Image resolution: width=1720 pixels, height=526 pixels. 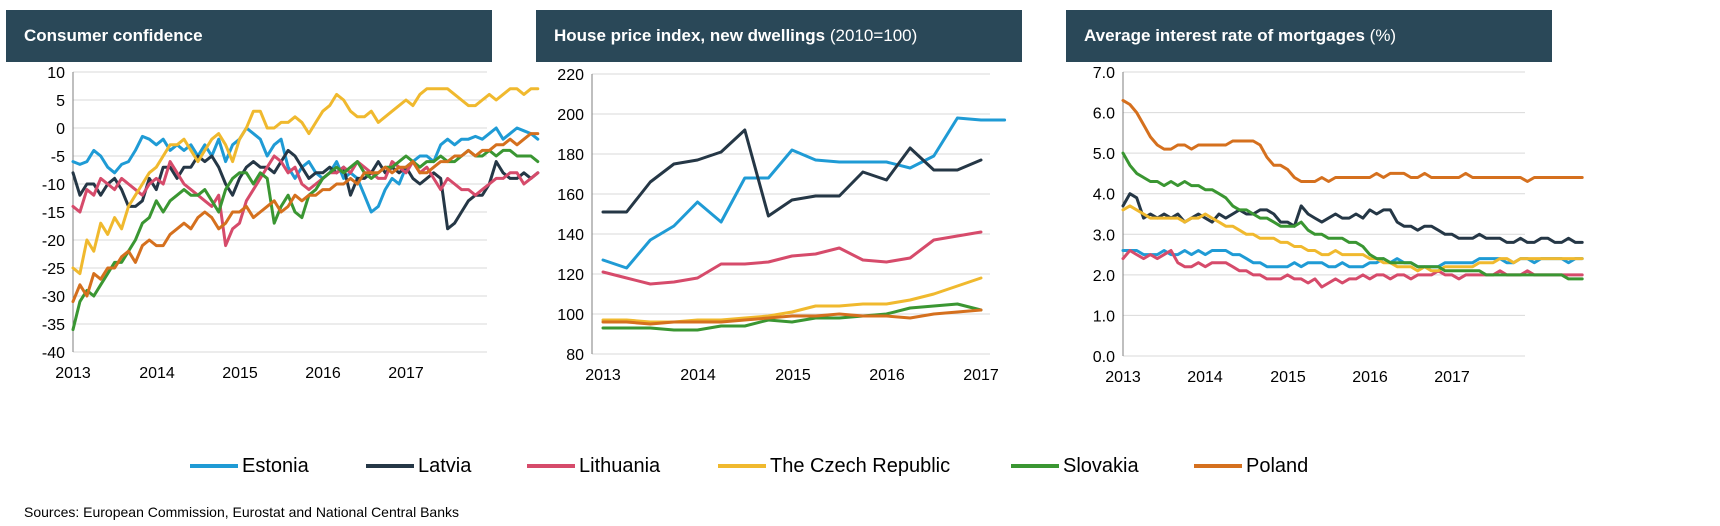 I want to click on y-tick-label: -10, so click(x=53, y=185).